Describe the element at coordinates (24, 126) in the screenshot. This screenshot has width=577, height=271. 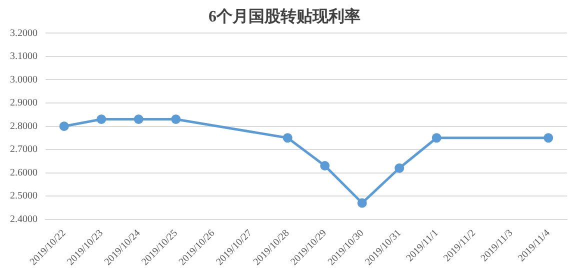
I see `y-tick-label: 2.8000` at that location.